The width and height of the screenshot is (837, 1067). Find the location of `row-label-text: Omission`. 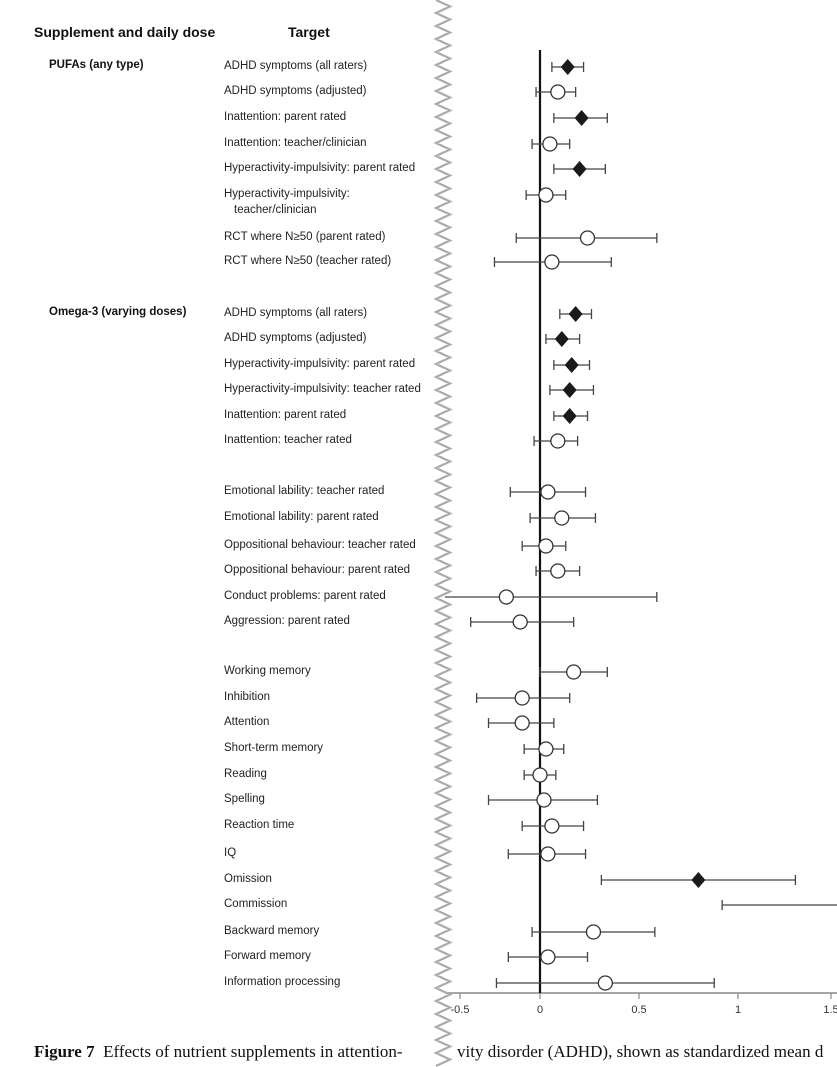

row-label-text: Omission is located at coordinates (248, 879).